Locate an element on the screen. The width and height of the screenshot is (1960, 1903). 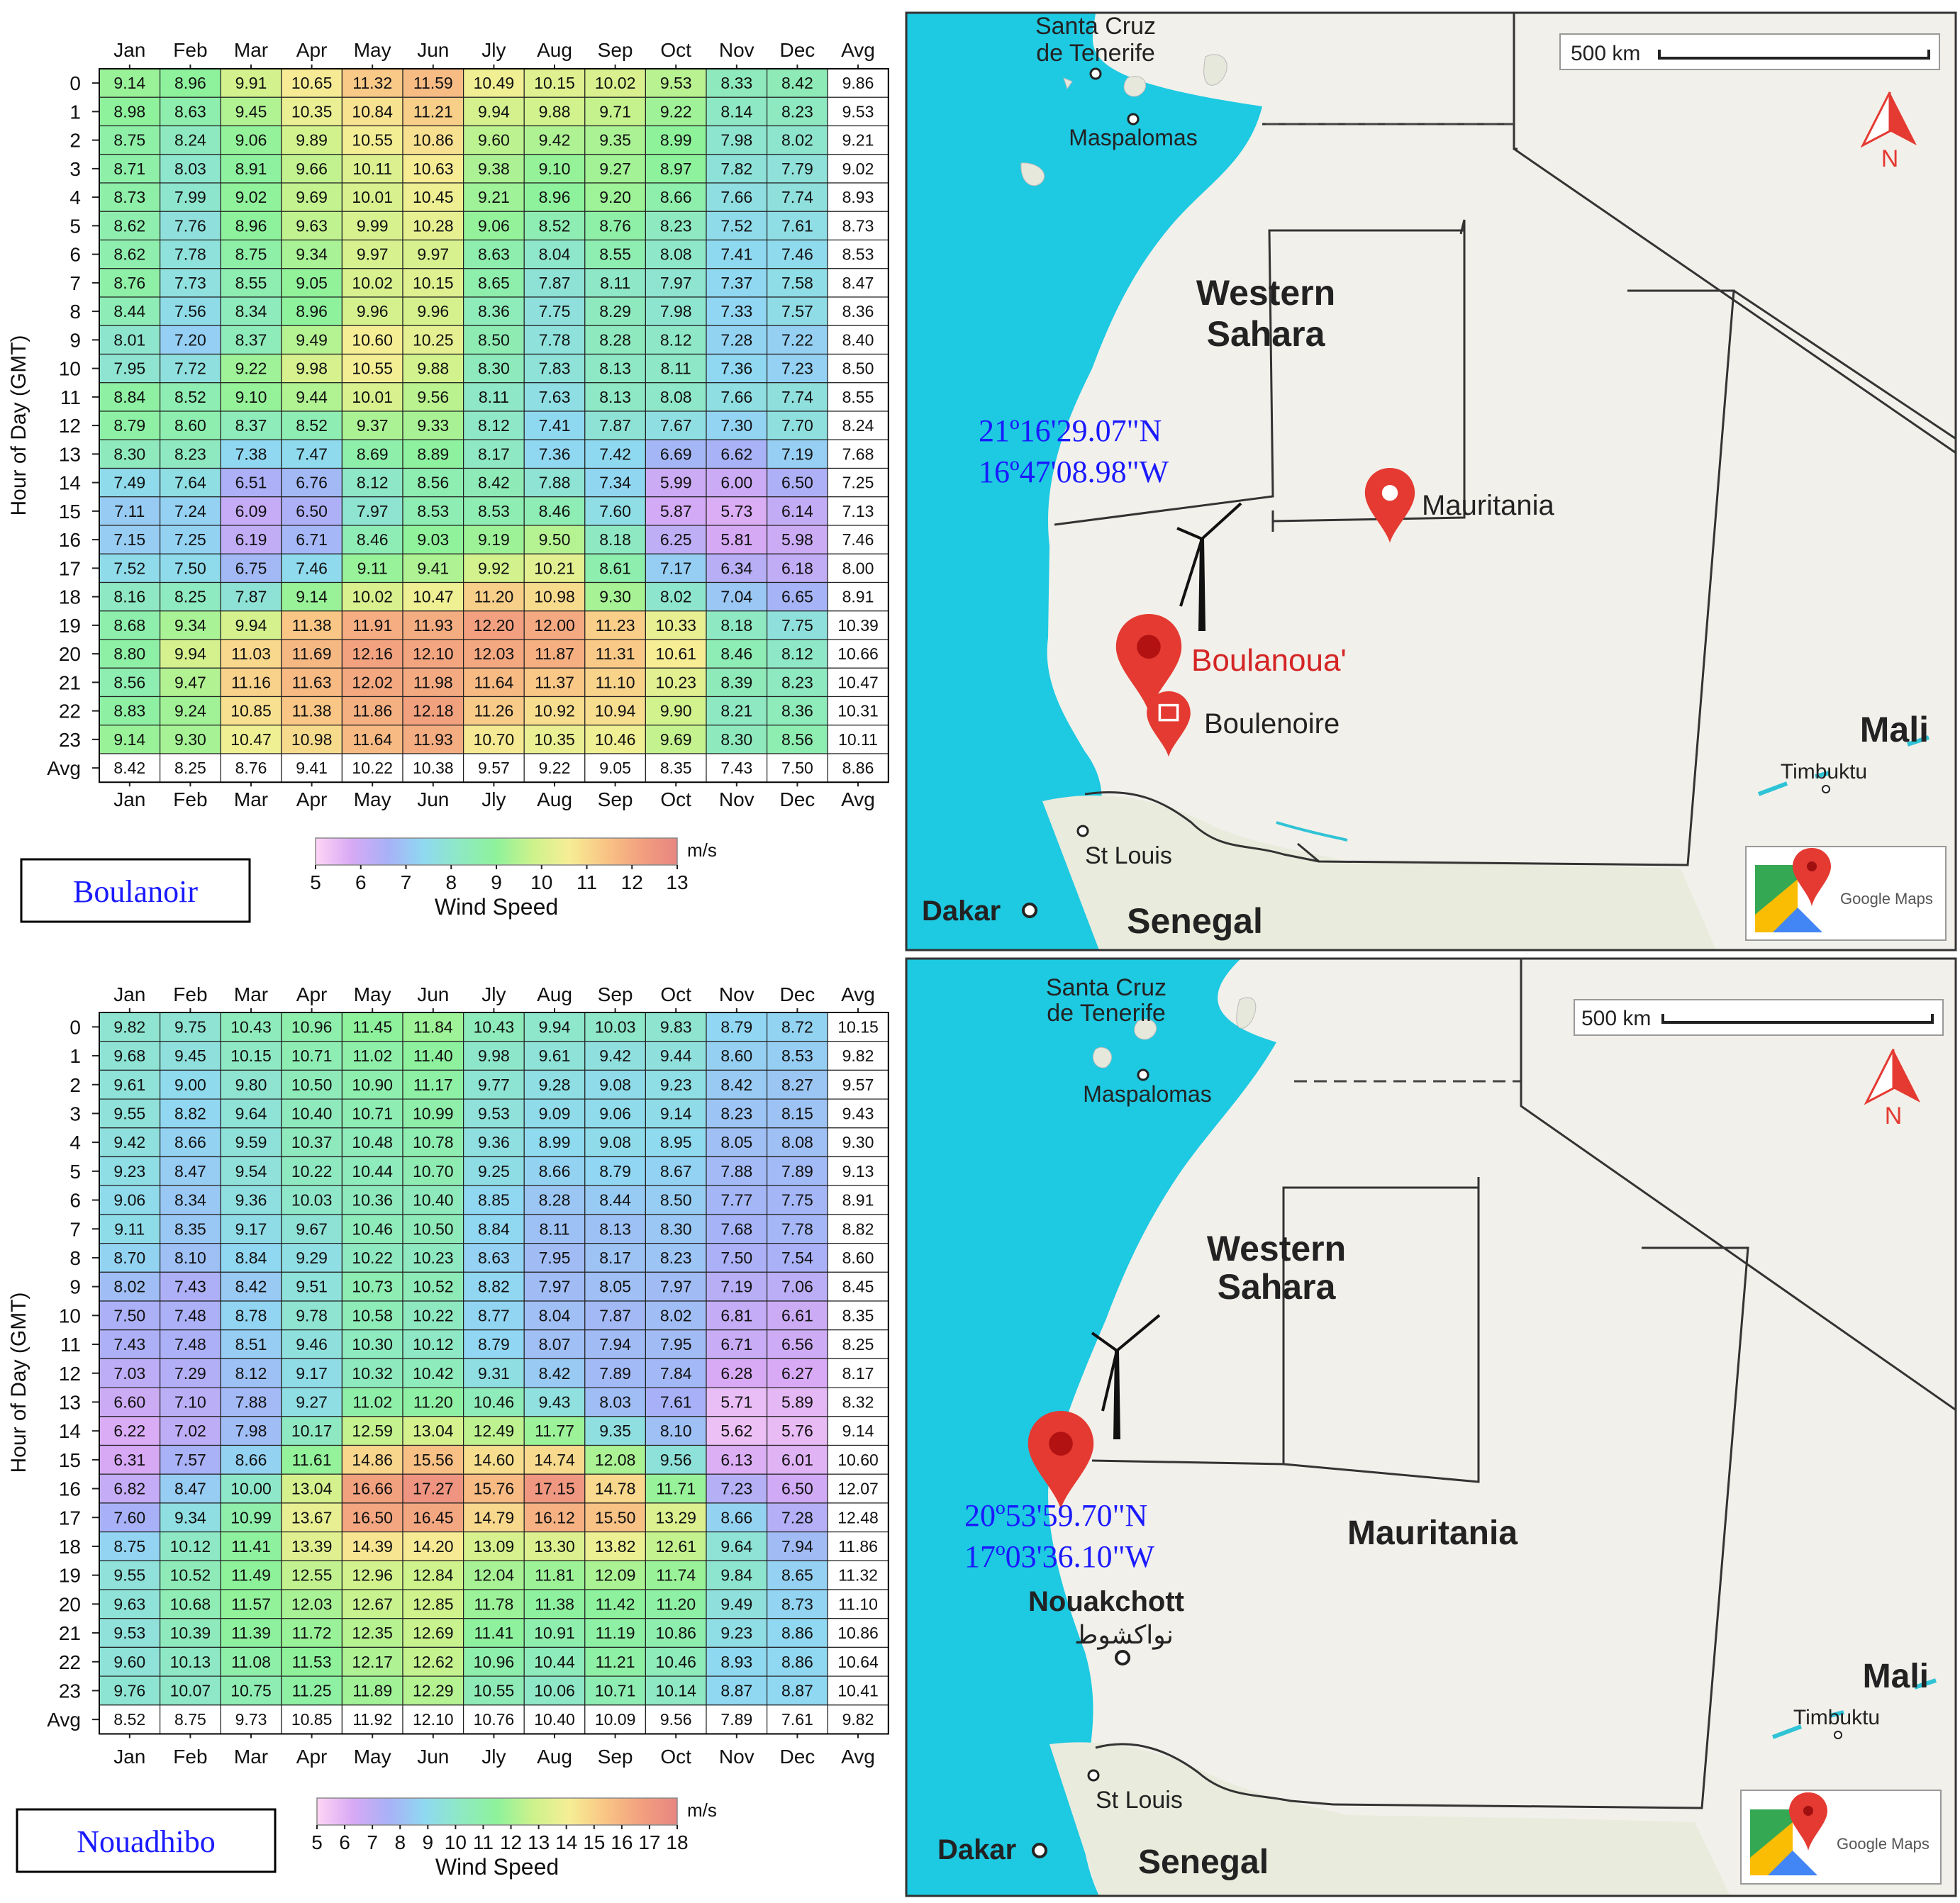
cell-value: 10.22 is located at coordinates (312, 1171).